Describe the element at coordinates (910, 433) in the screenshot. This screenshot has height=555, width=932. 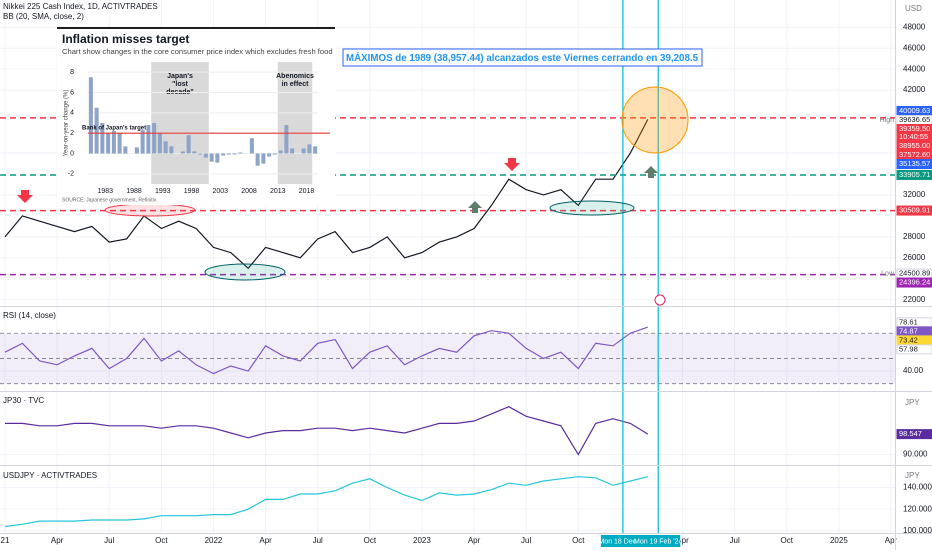
I see `price-tag-label: 98.547` at that location.